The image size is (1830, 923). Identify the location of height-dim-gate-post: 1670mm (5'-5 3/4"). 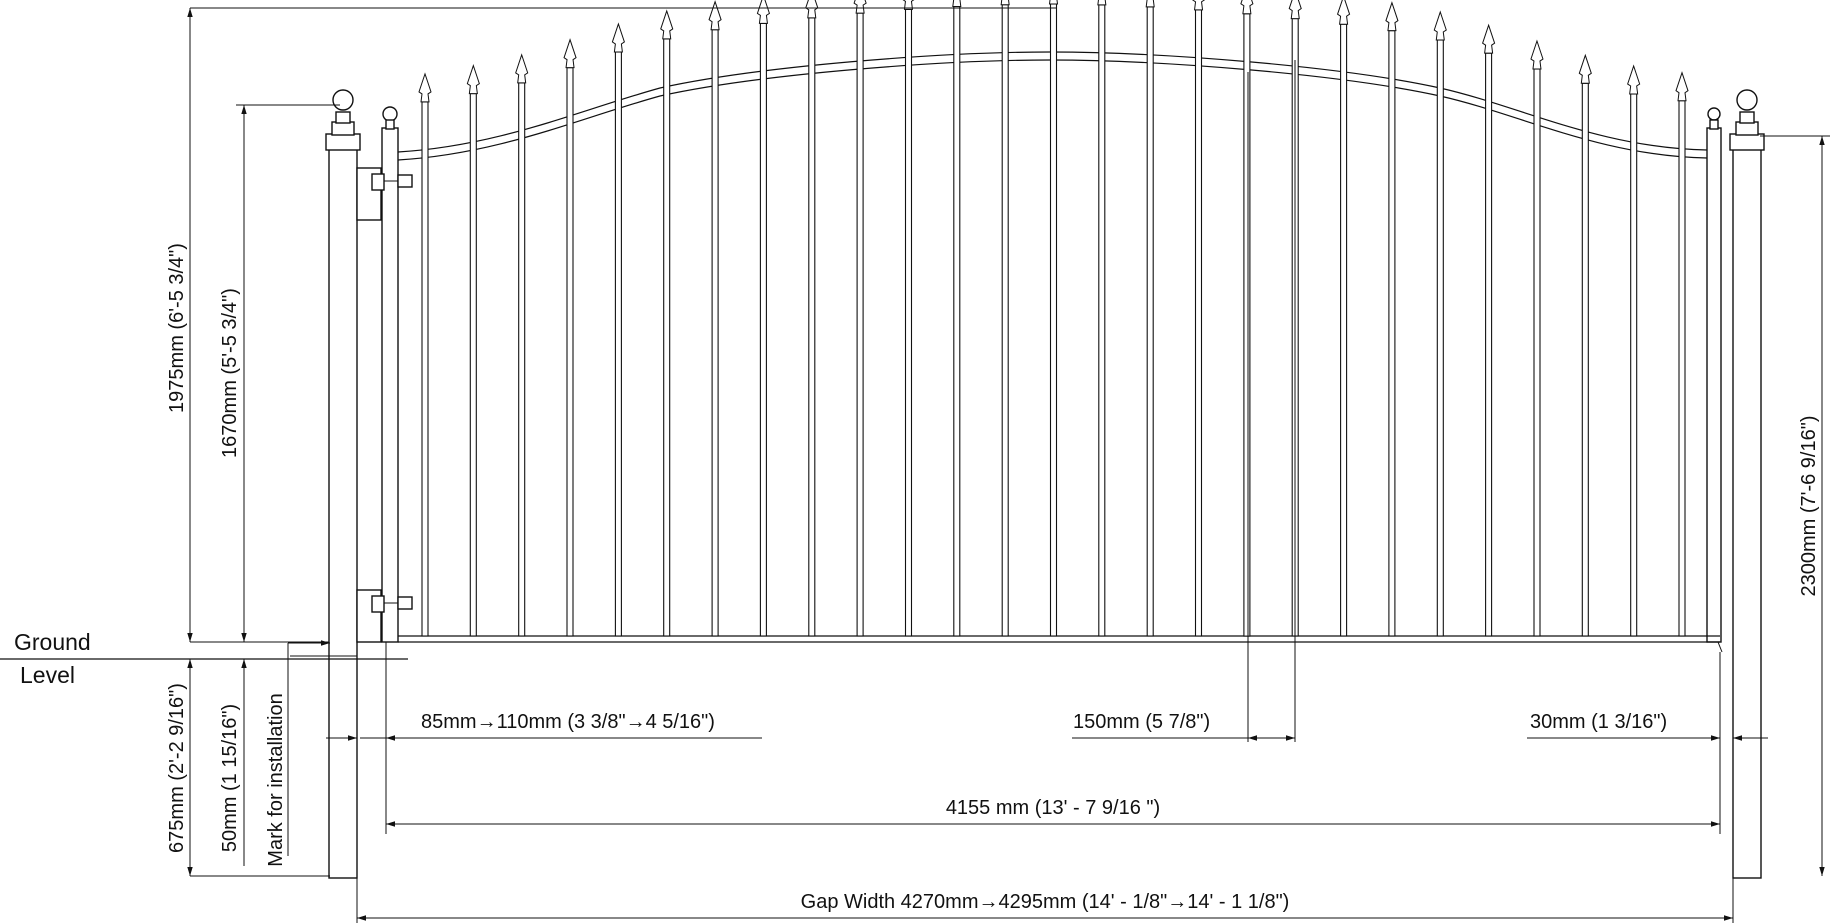
(279, 373).